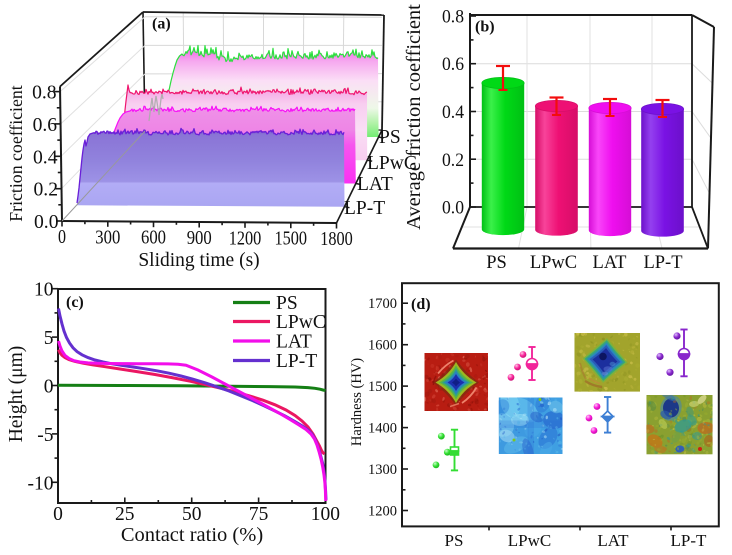 The image size is (732, 555). Describe the element at coordinates (382, 346) in the screenshot. I see `svg-text: 1600` at that location.